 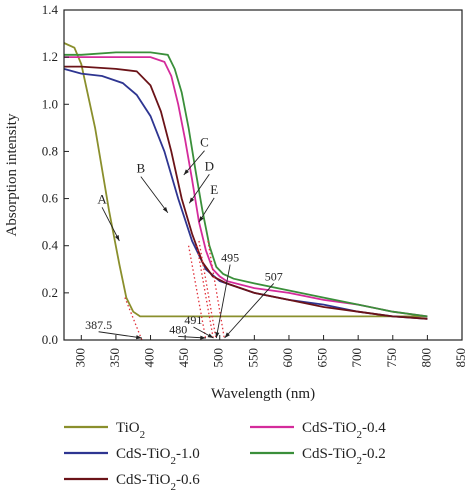 I want to click on x-tick-label: 500, so click(x=218, y=358).